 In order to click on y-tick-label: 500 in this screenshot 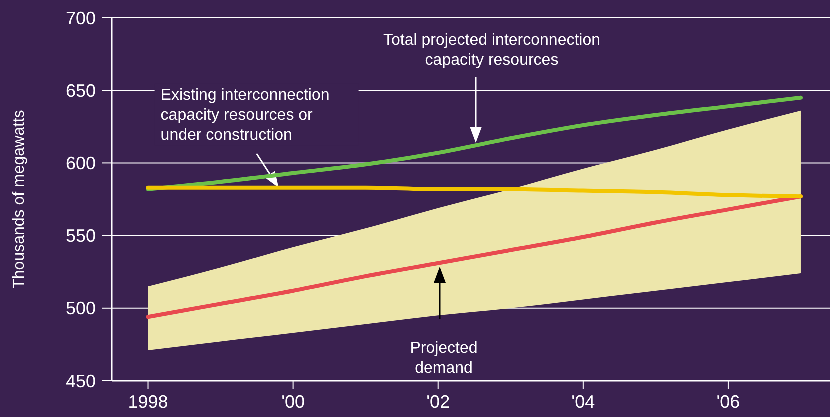, I will do `click(81, 308)`.